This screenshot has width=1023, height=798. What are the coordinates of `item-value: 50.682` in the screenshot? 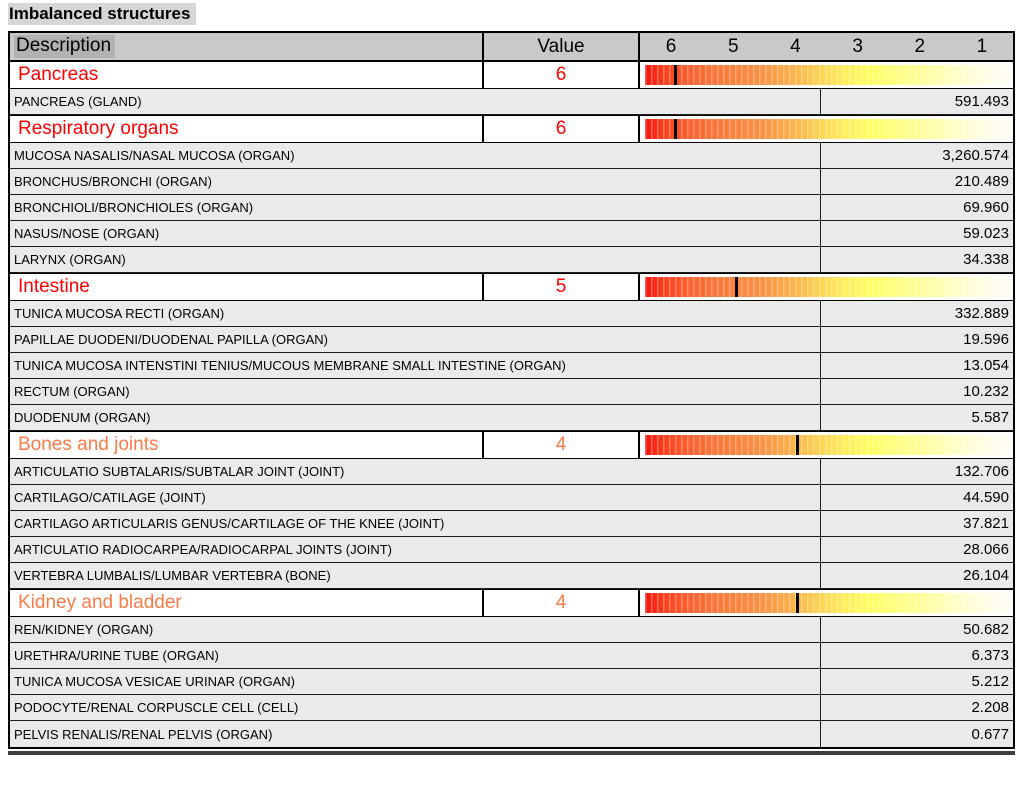 It's located at (986, 629).